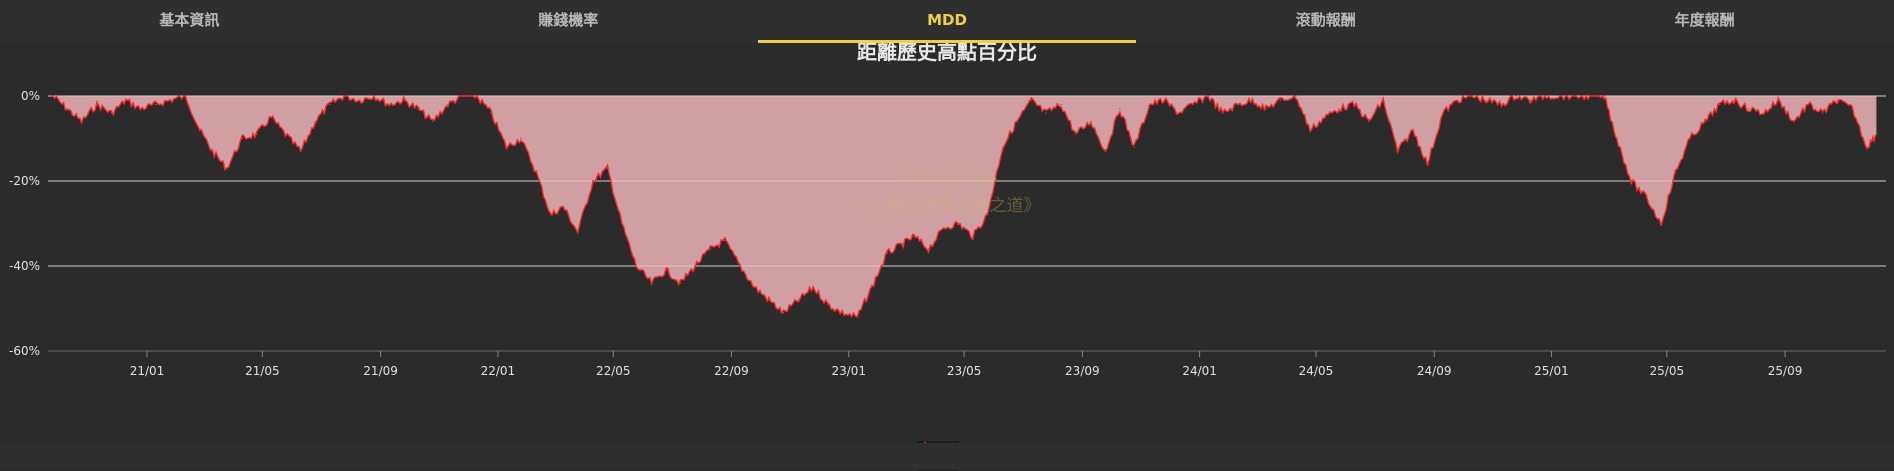 Image resolution: width=1894 pixels, height=471 pixels. What do you see at coordinates (731, 371) in the screenshot?
I see `x-tick-label: 22/09` at bounding box center [731, 371].